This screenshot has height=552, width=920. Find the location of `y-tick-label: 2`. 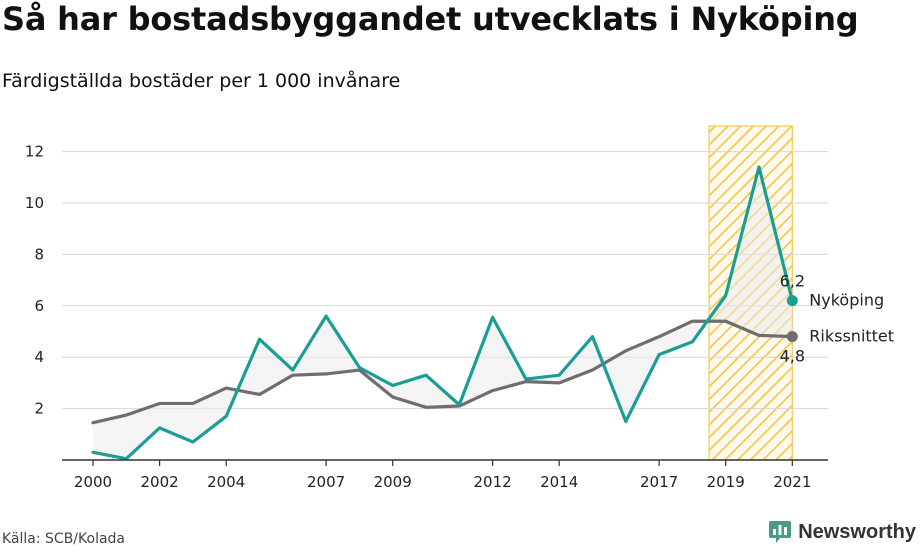

y-tick-label: 2 is located at coordinates (39, 409).